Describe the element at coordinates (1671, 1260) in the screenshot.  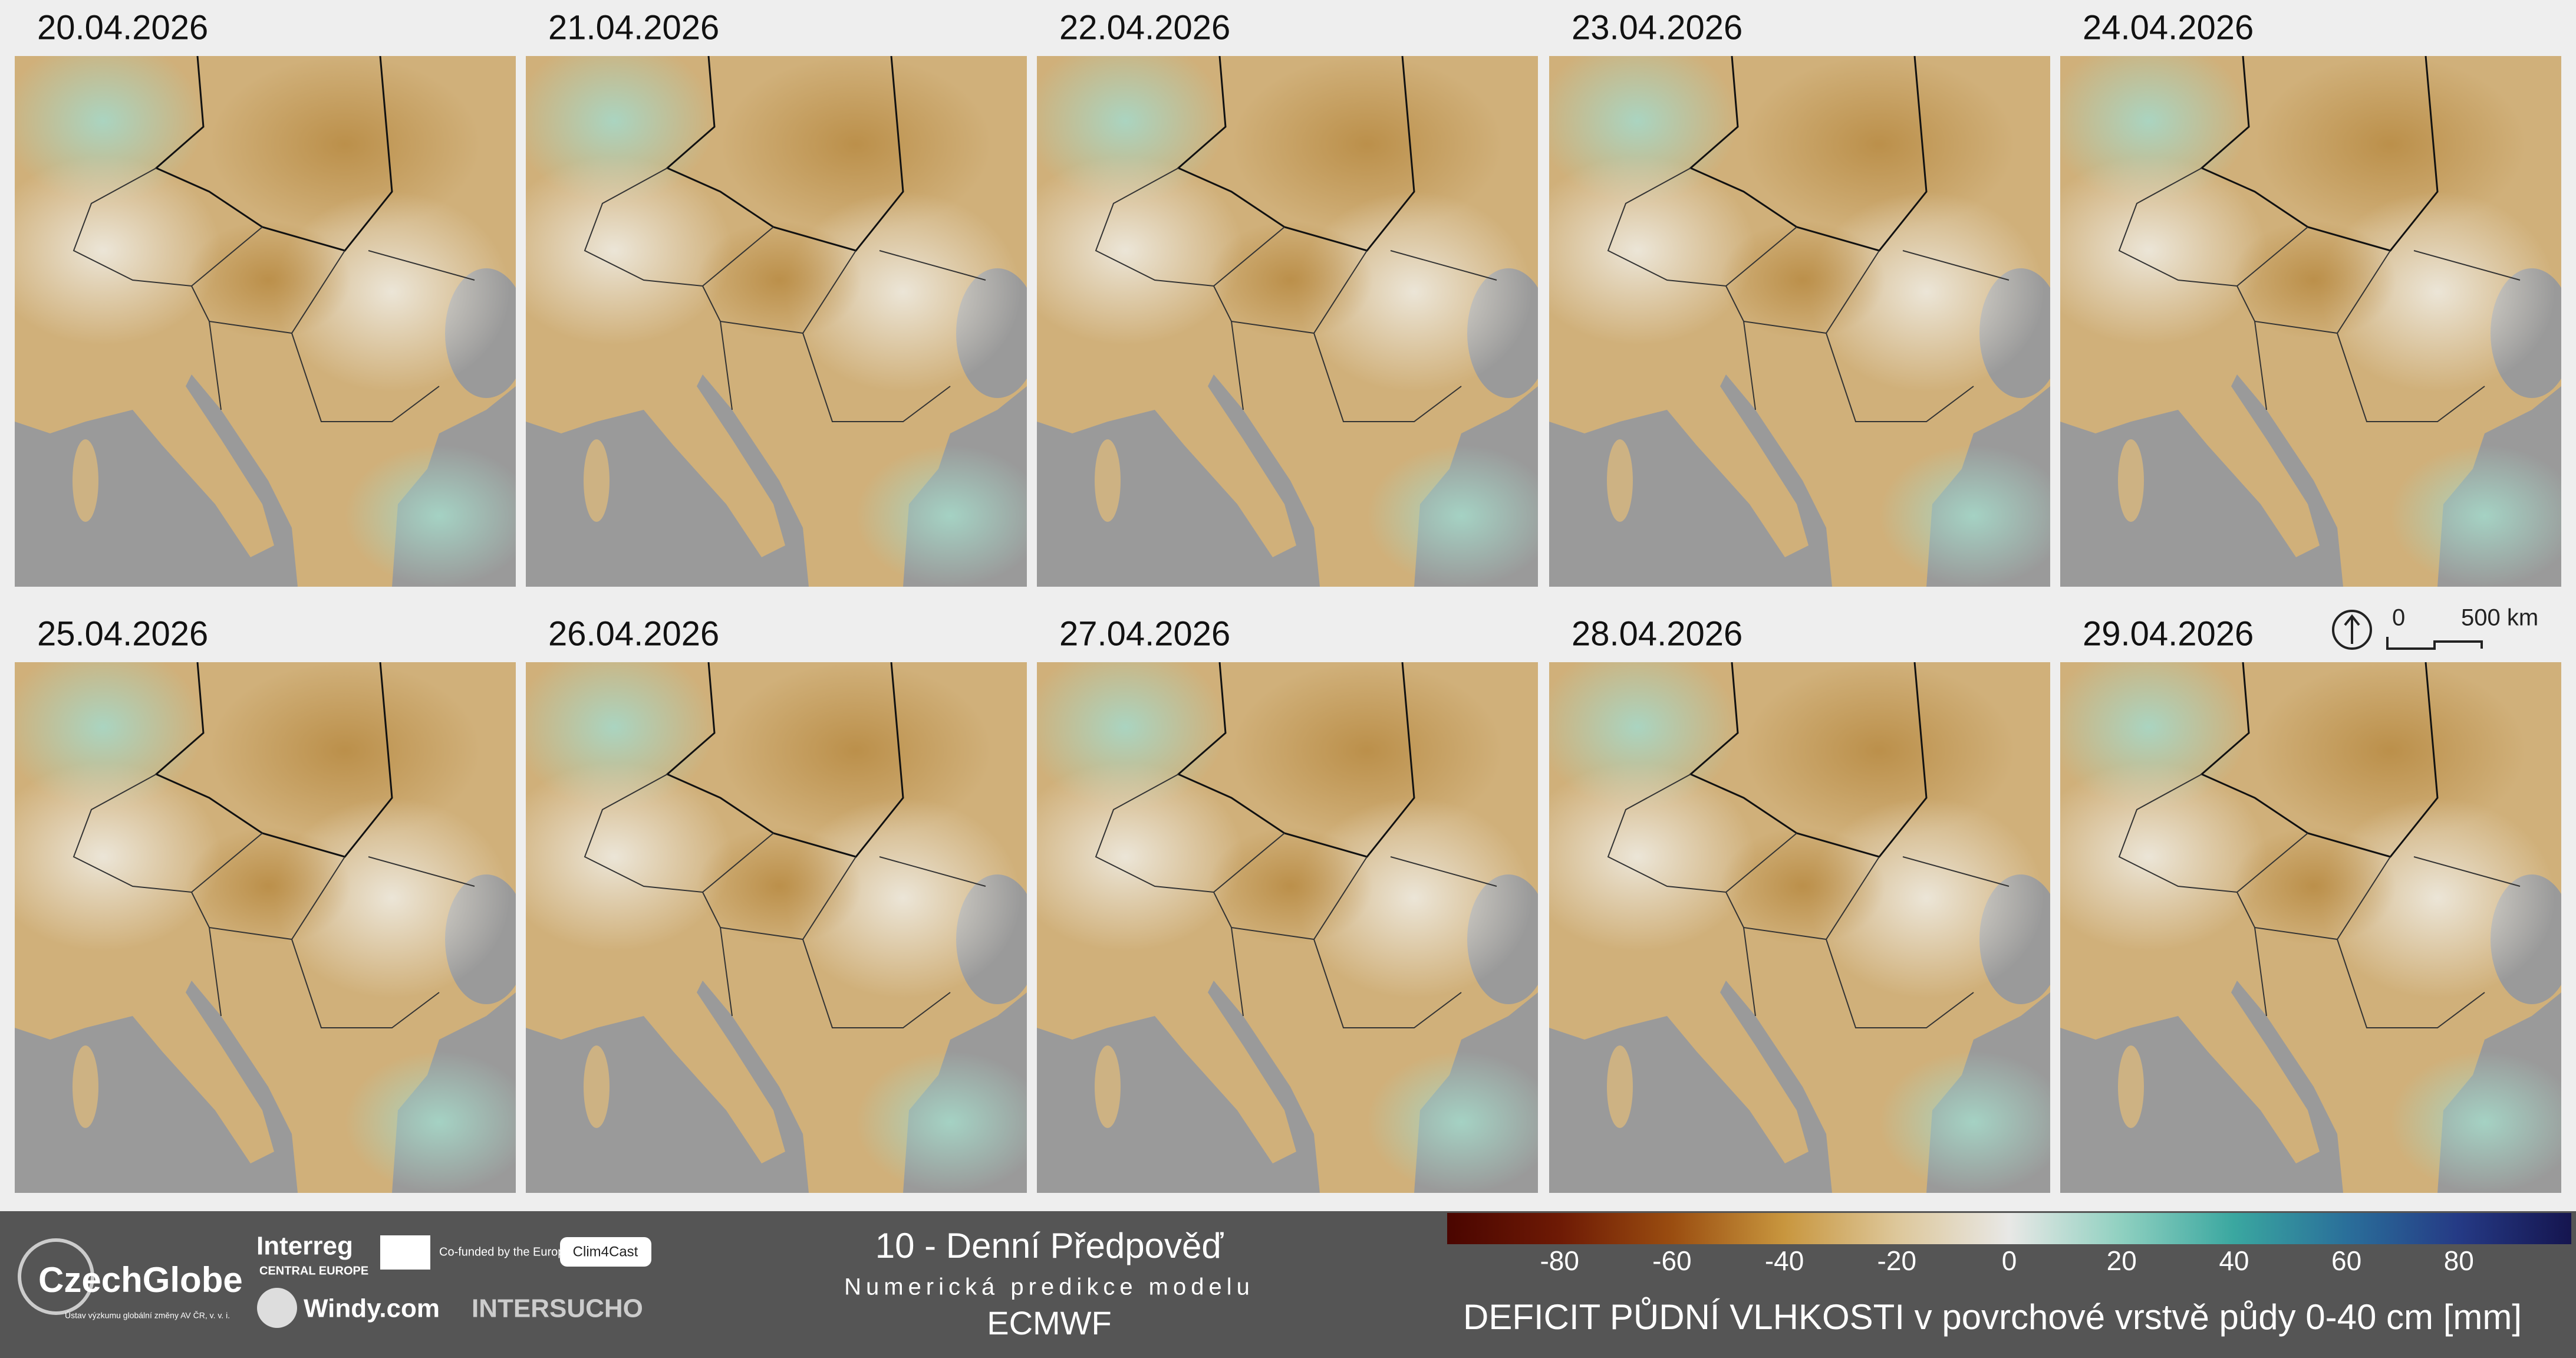
I see `colorbar-tick: -60` at that location.